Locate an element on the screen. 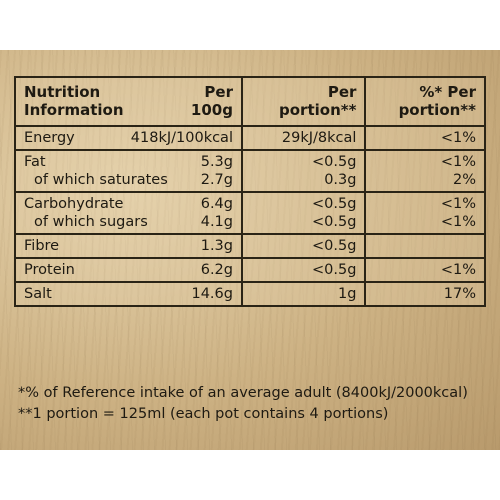 The image size is (500, 500). nutrient-cell: Energy 418kJ/100kcal is located at coordinates (128, 138).